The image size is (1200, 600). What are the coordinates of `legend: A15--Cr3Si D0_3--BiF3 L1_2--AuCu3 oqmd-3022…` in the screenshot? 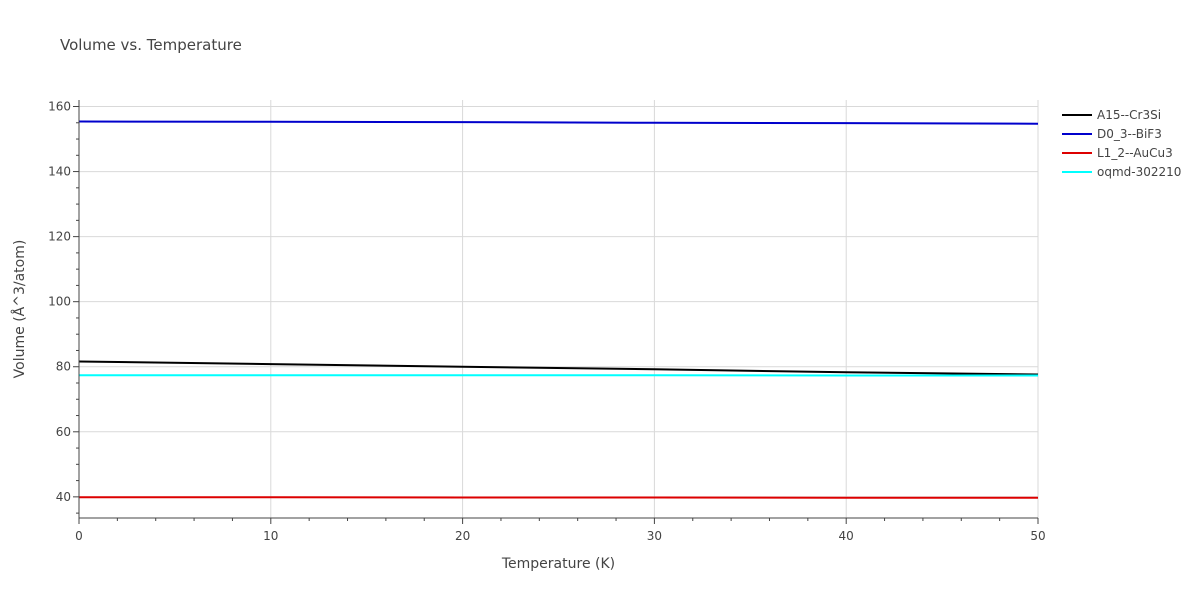 It's located at (1121, 143).